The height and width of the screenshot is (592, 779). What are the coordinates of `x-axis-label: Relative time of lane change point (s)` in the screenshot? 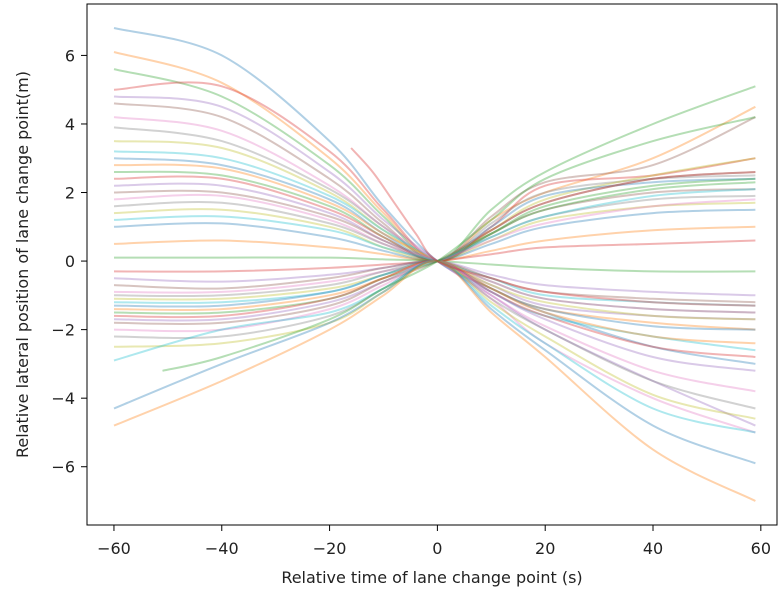 It's located at (431, 577).